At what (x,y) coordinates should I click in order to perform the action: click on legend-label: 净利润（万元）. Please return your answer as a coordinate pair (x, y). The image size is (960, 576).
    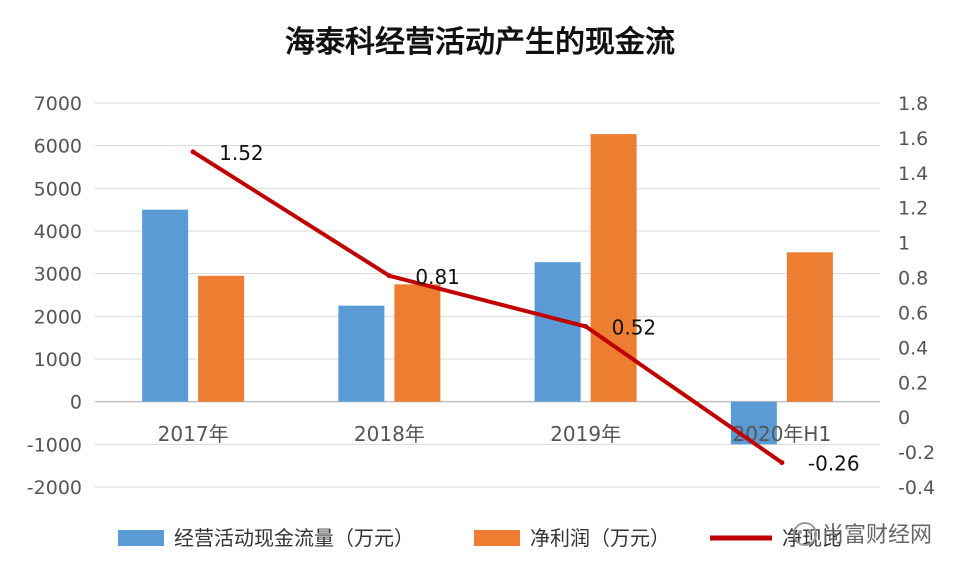
    Looking at the image, I should click on (600, 538).